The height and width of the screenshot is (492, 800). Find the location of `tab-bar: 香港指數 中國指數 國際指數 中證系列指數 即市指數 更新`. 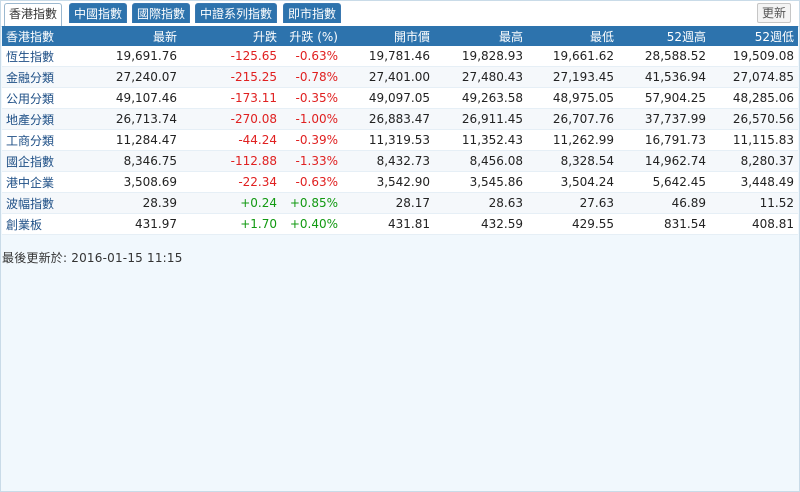

tab-bar: 香港指數 中國指數 國際指數 中證系列指數 即市指數 更新 is located at coordinates (400, 14).